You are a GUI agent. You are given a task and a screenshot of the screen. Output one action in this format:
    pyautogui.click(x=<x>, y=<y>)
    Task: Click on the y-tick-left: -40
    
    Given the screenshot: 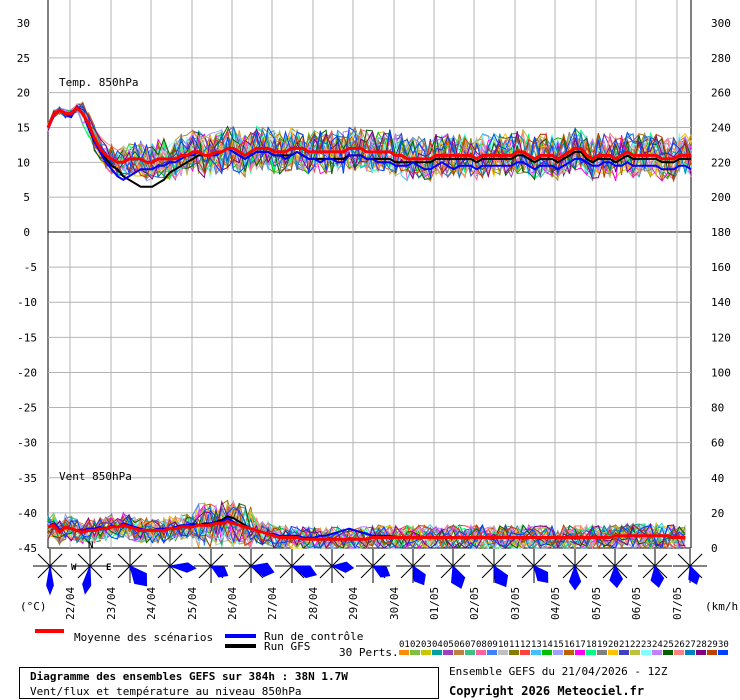 What is the action you would take?
    pyautogui.click(x=27, y=513)
    